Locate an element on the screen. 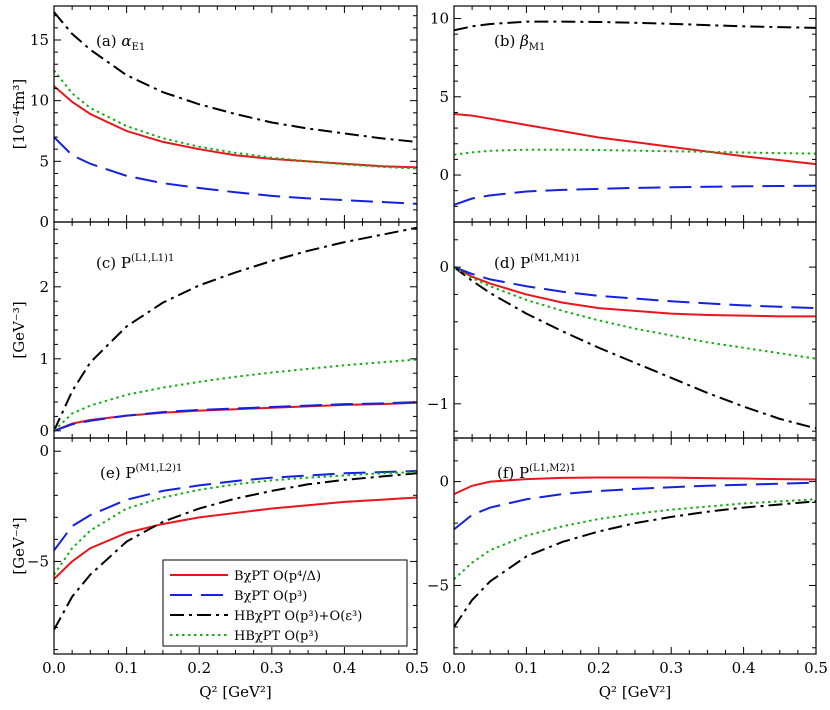 This screenshot has width=830, height=710. panel-d-series-hbchpt_p3 is located at coordinates (635, 313).